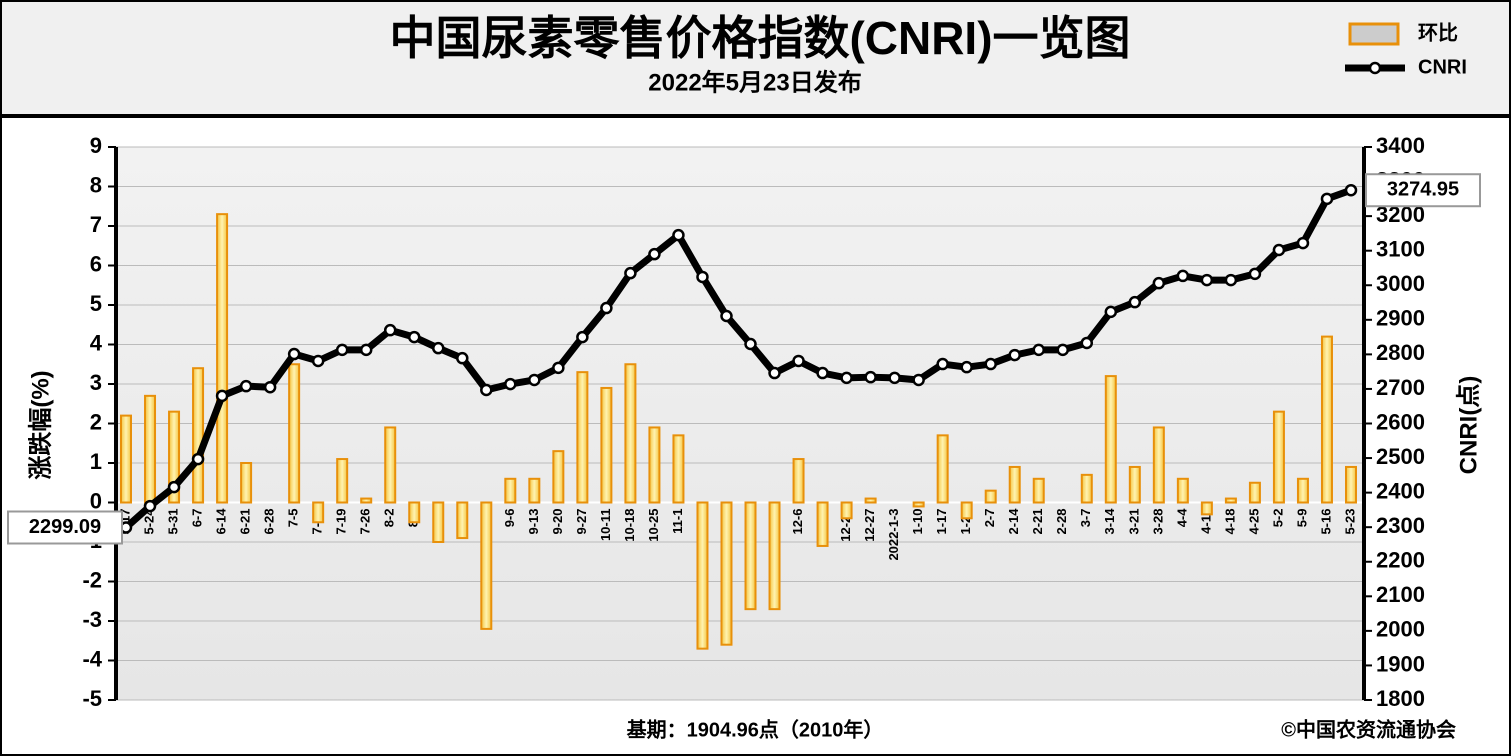 The height and width of the screenshot is (756, 1511). I want to click on y2-tick-label: 3100, so click(1400, 249).